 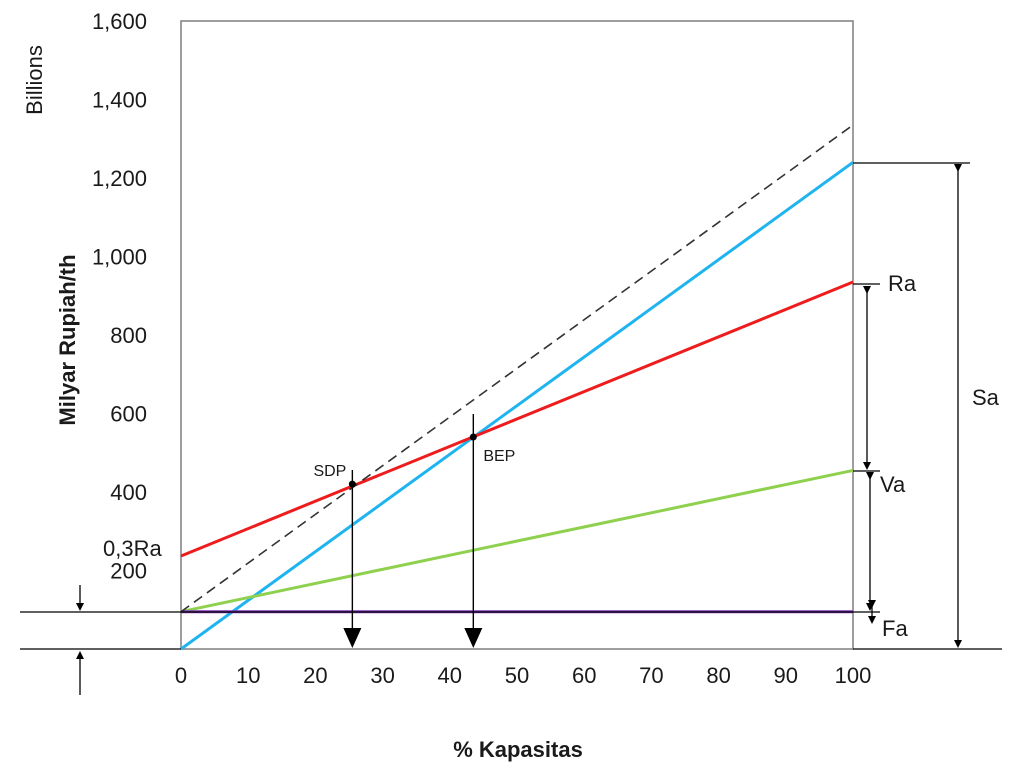 What do you see at coordinates (499, 456) in the screenshot?
I see `point-label-bep: BEP` at bounding box center [499, 456].